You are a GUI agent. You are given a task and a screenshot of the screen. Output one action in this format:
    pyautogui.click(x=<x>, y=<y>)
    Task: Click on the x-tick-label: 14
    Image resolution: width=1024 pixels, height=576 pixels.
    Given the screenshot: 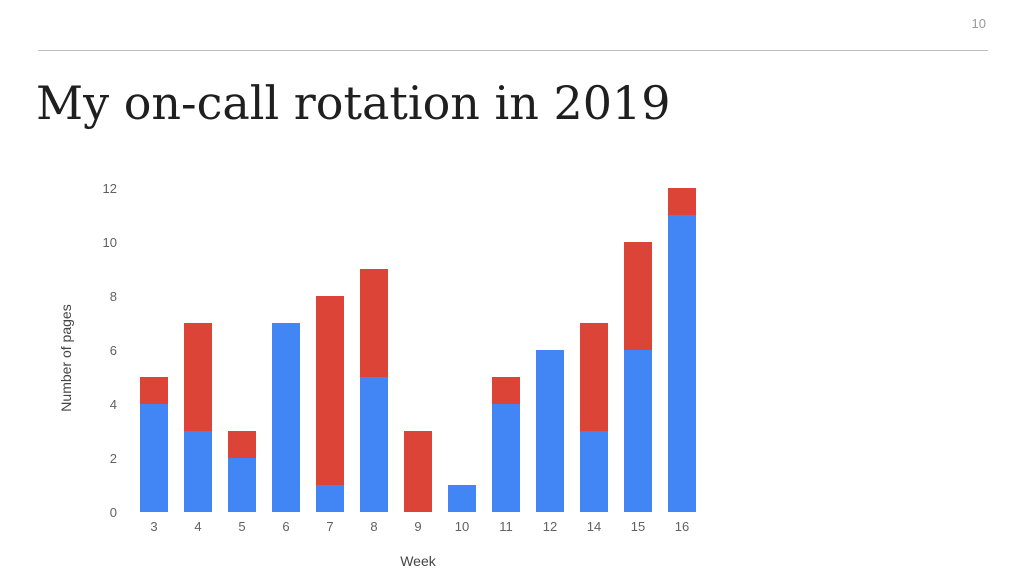 What is the action you would take?
    pyautogui.click(x=594, y=526)
    